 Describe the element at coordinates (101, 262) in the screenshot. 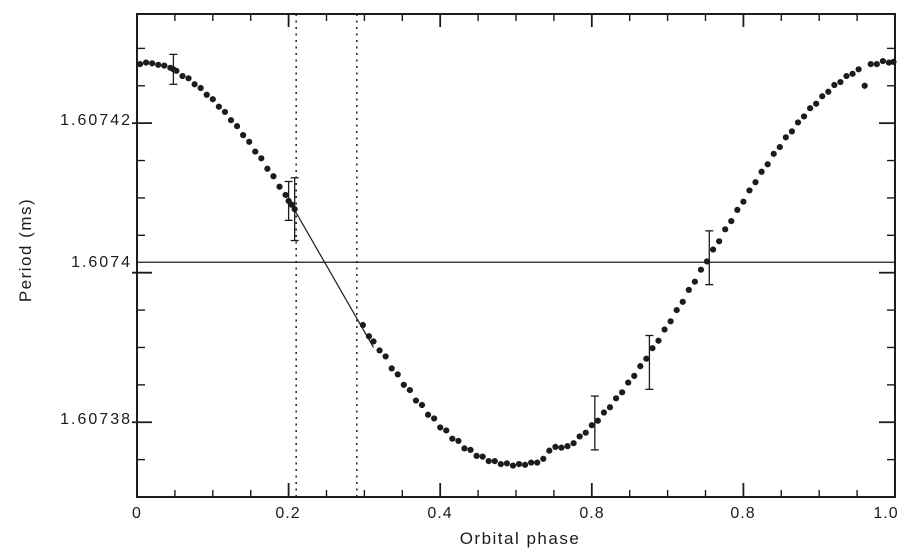

I see `y-tick-label-1-6074: 1.6074` at that location.